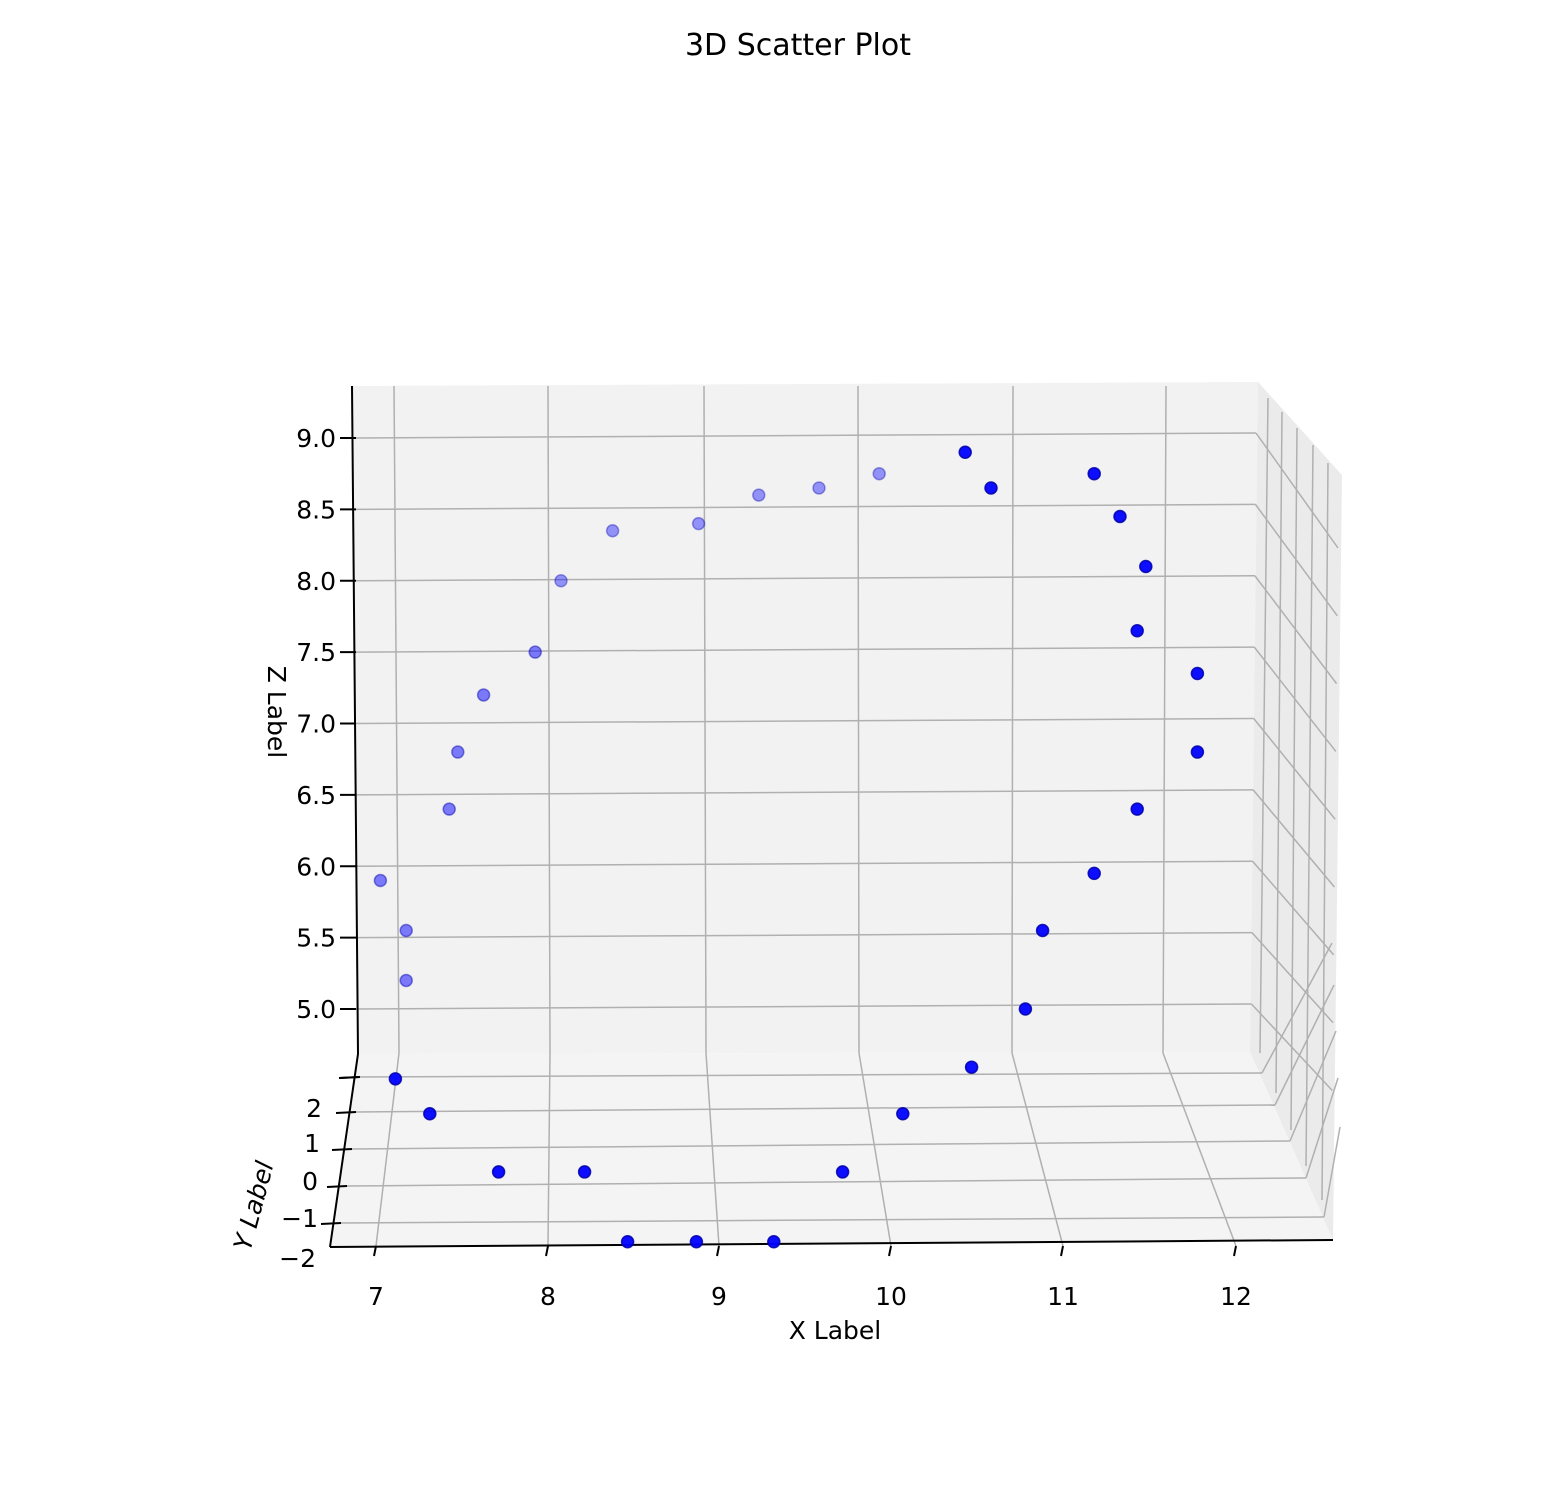 This screenshot has height=1490, width=1544. Describe the element at coordinates (312, 1143) in the screenshot. I see `y-tick-label: 1` at that location.